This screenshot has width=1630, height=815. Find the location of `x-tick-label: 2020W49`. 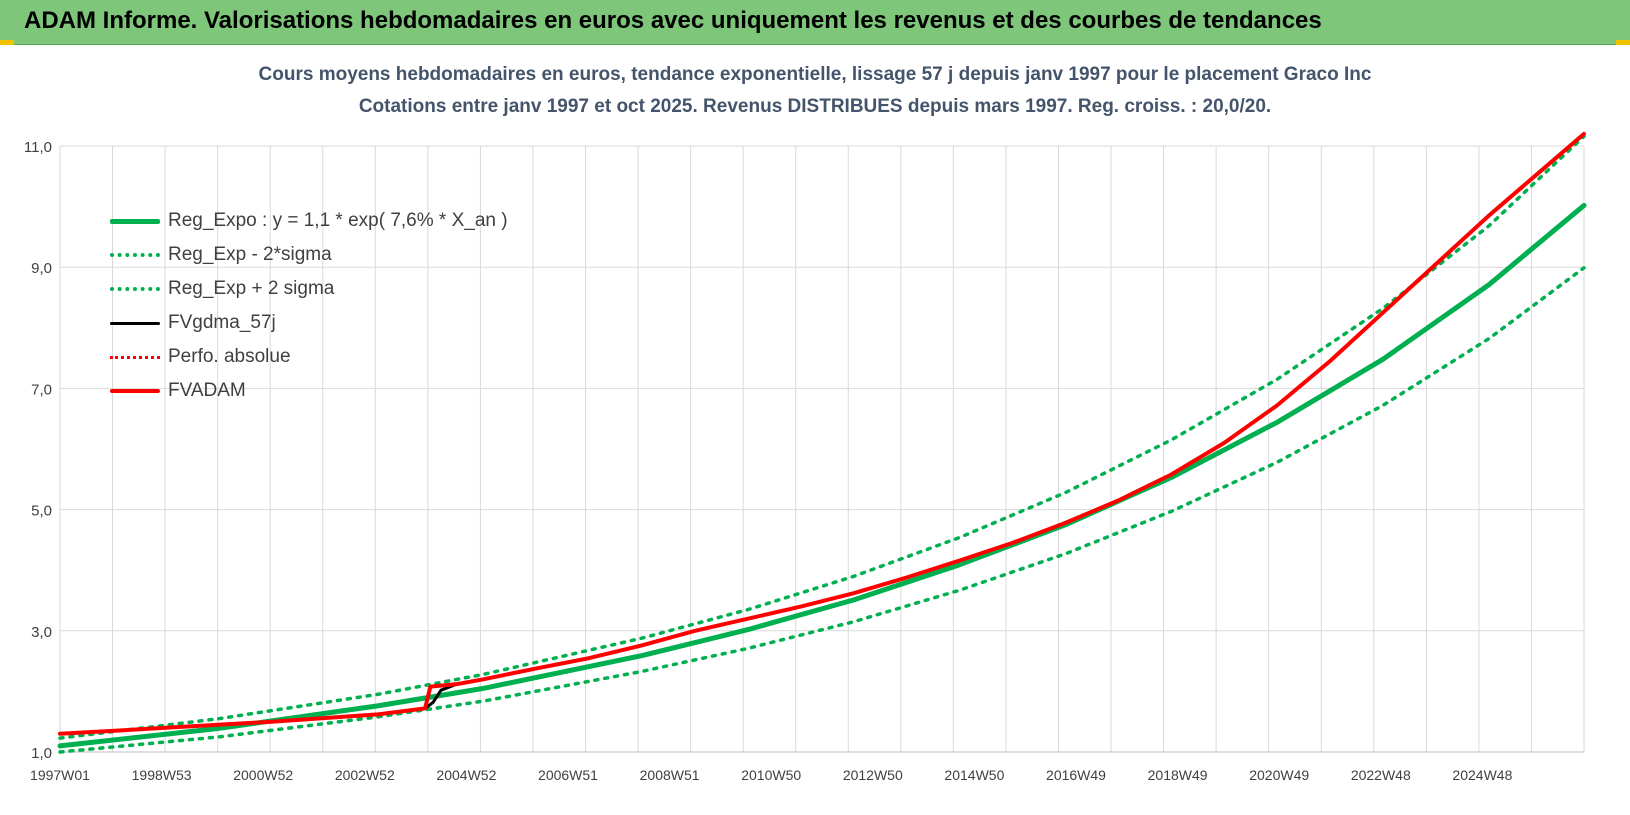

x-tick-label: 2020W49 is located at coordinates (1279, 775).